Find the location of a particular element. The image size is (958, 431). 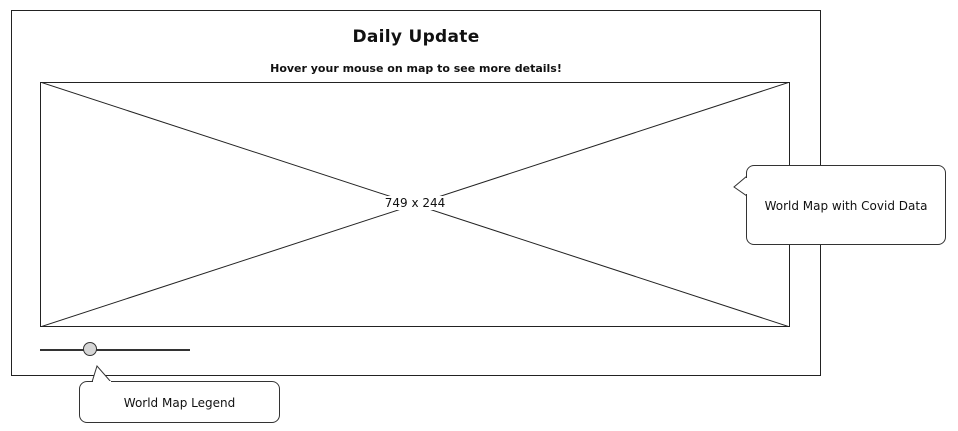

page-title: Daily Update is located at coordinates (416, 37).